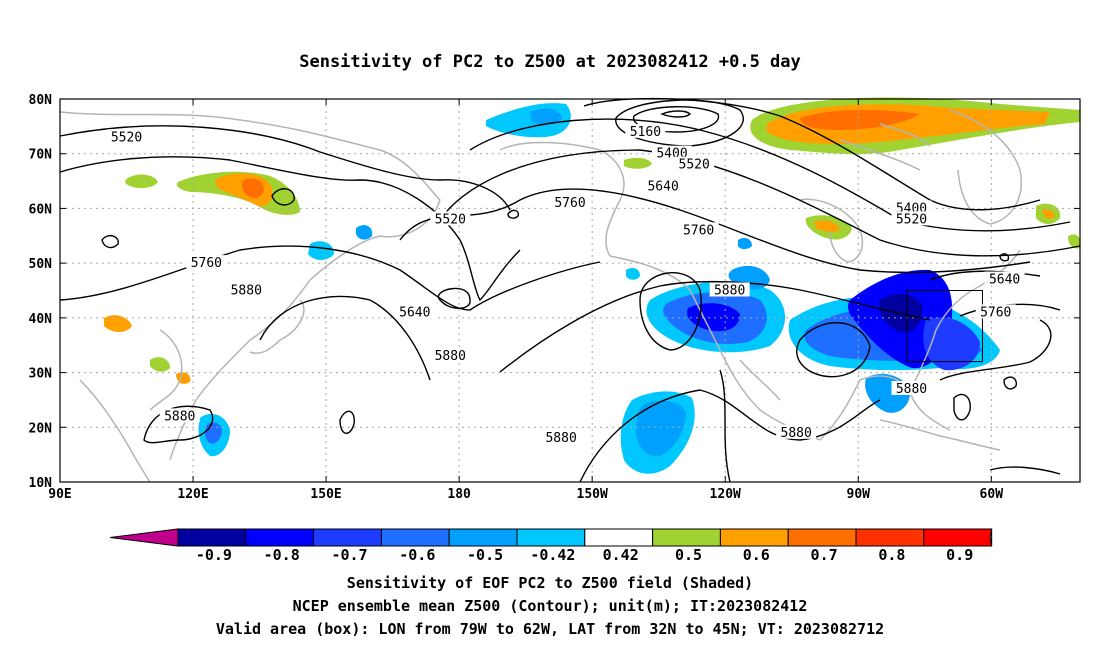 The image size is (1100, 650). What do you see at coordinates (41, 155) in the screenshot?
I see `y-tick-label: 70N` at bounding box center [41, 155].